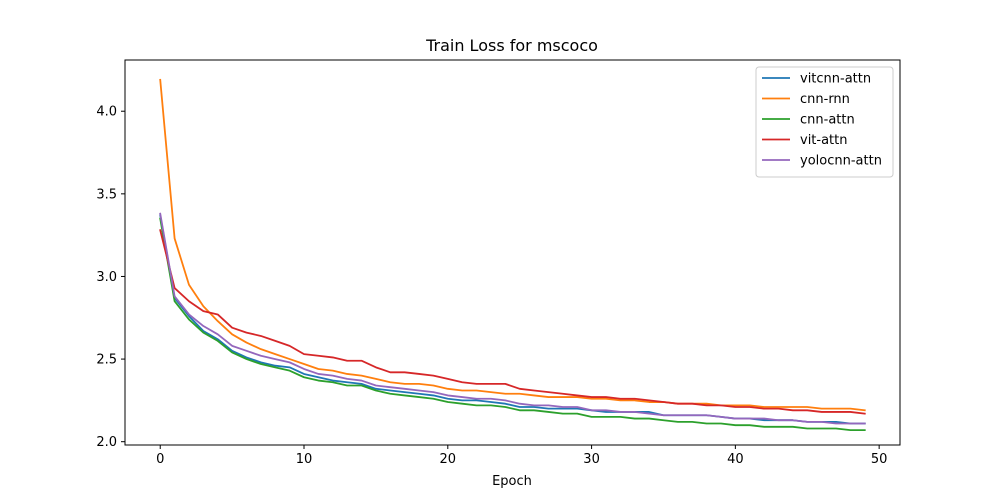  Describe the element at coordinates (511, 45) in the screenshot. I see `chart-title: Train Loss for mscoco` at that location.